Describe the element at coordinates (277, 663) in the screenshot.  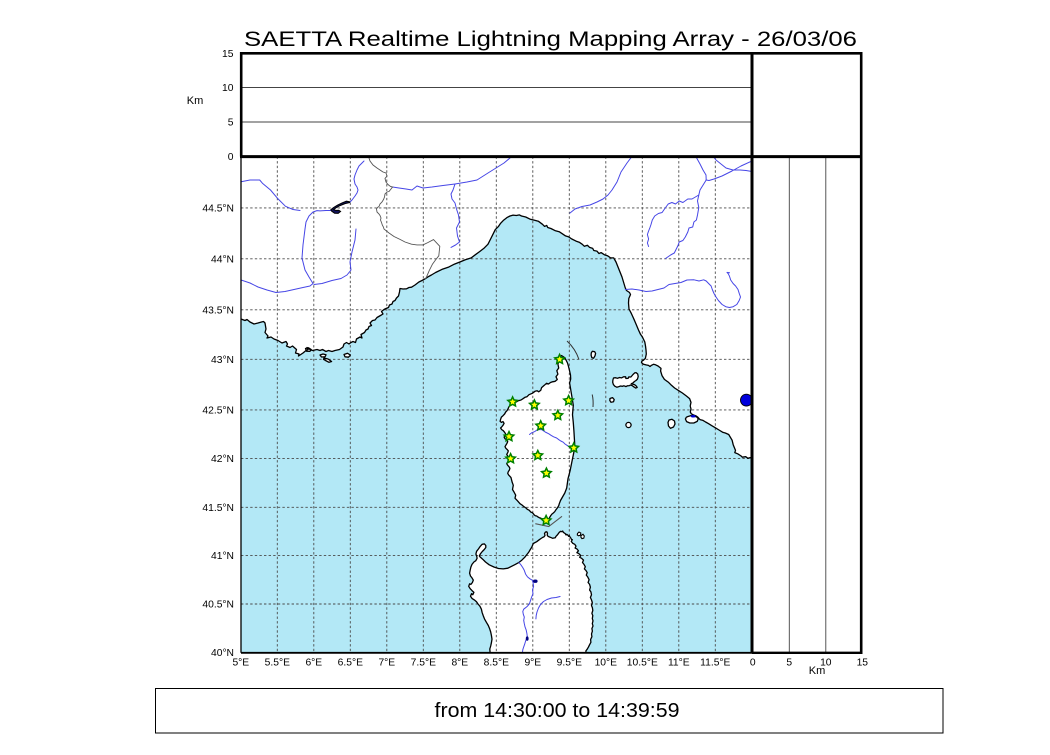
I see `svg-text: 5.5°E` at that location.